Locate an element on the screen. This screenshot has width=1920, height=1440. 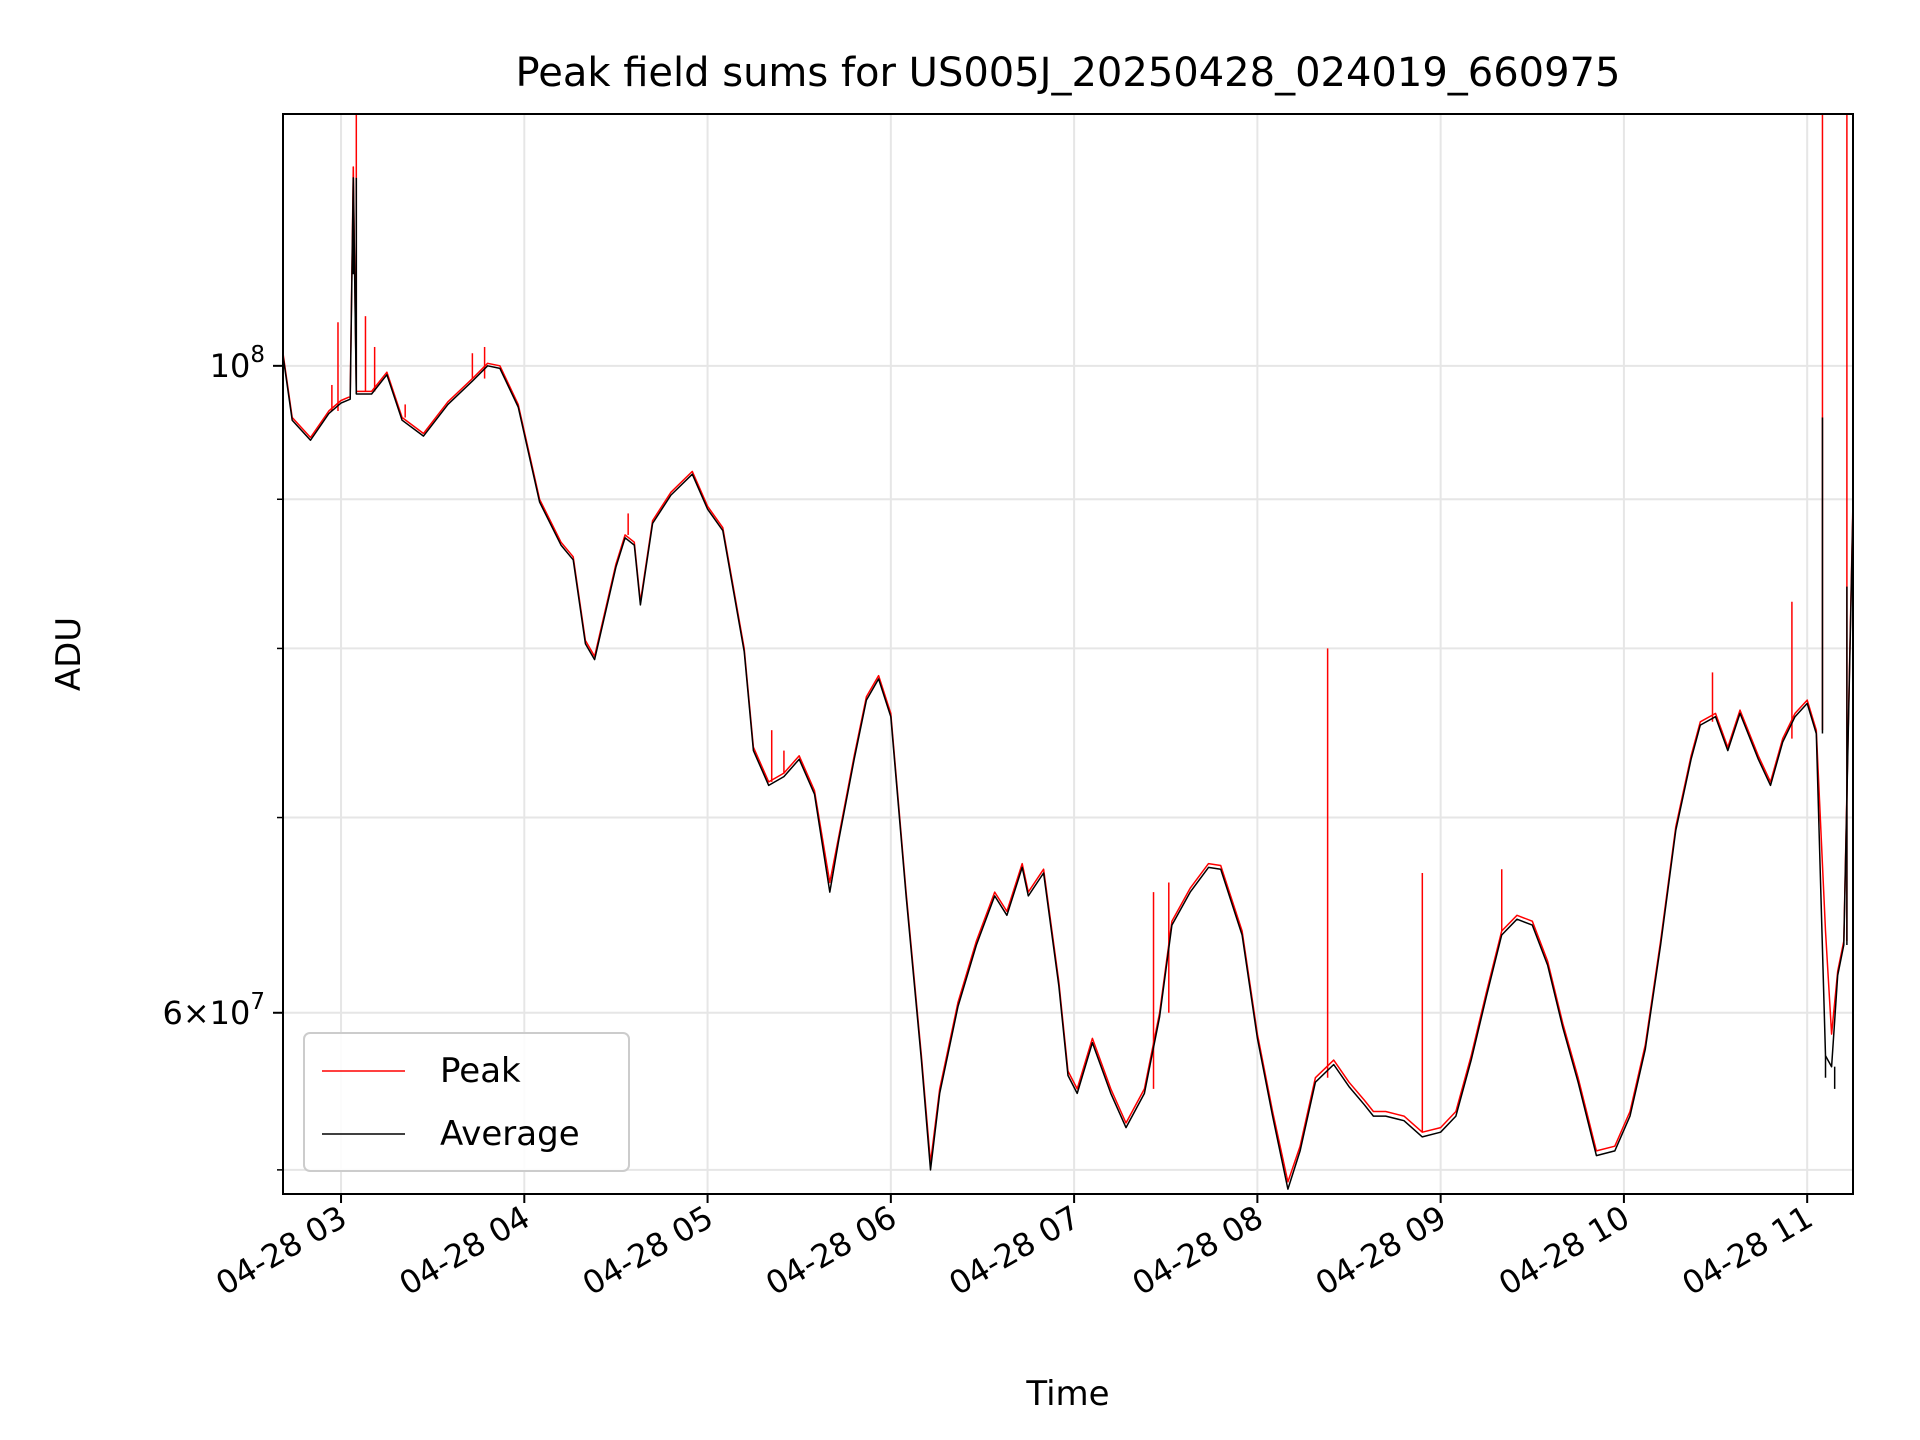
y-axis-ticks: 108 6×107 is located at coordinates (222, 756).